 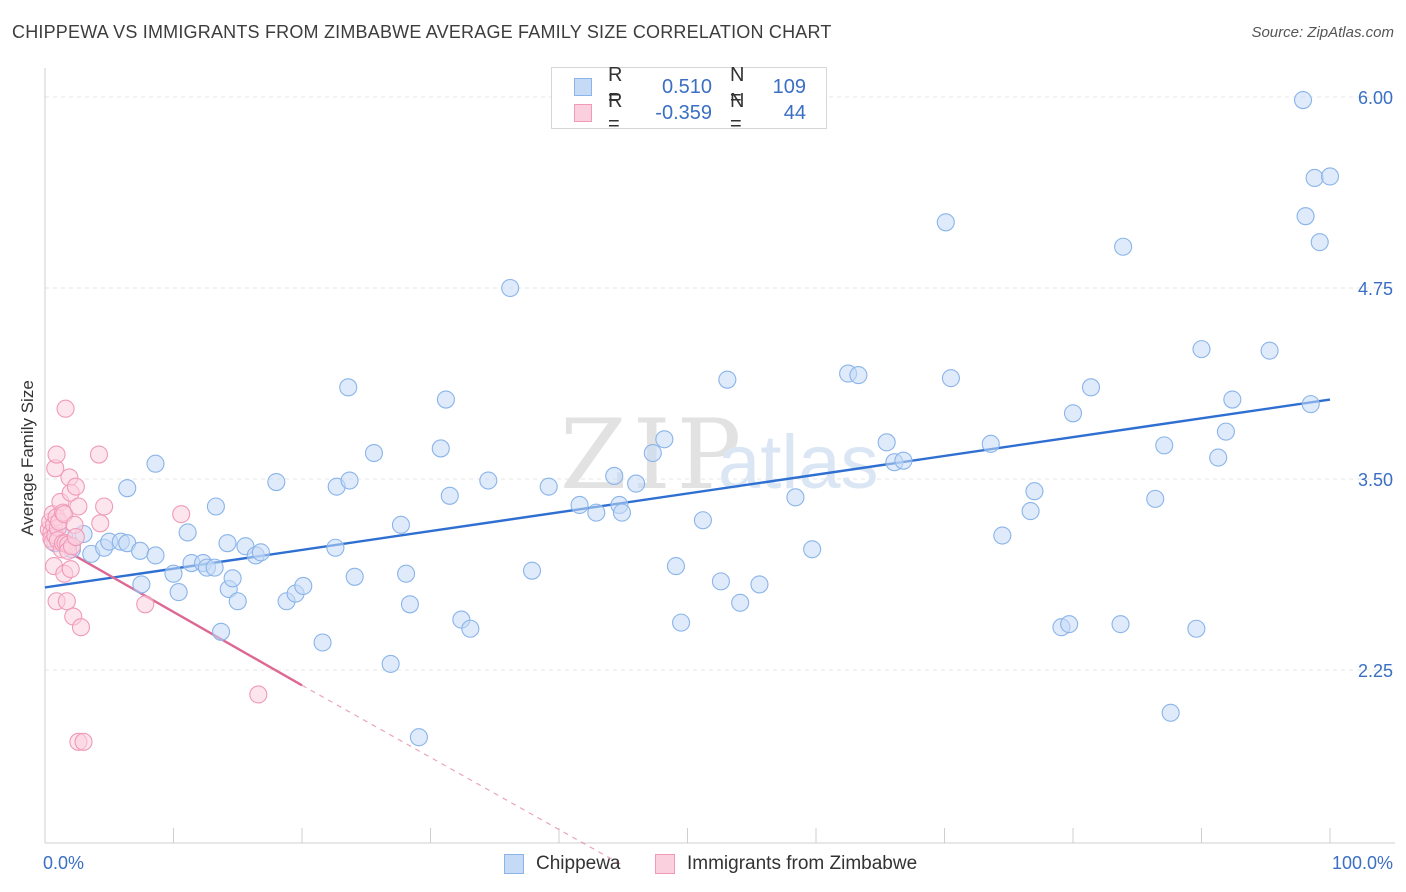 What do you see at coordinates (789, 86) in the screenshot?
I see `n-value: 109` at bounding box center [789, 86].